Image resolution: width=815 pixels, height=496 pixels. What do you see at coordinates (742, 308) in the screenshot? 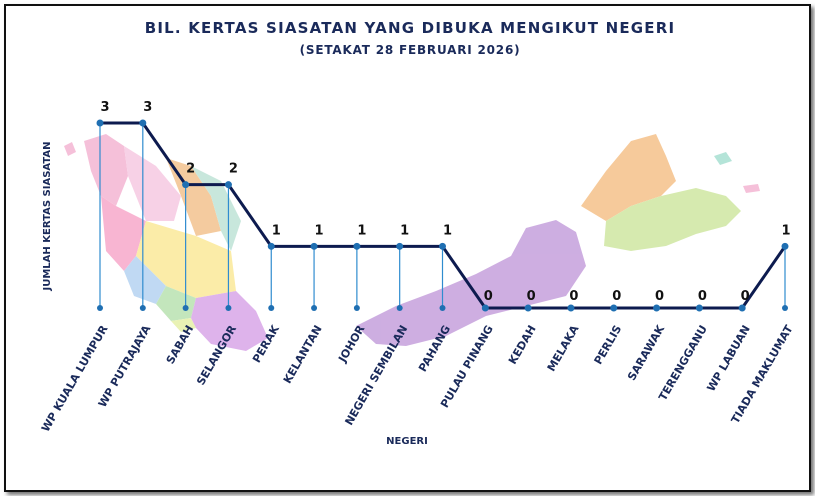
I see `point-wp-labuan` at bounding box center [742, 308].